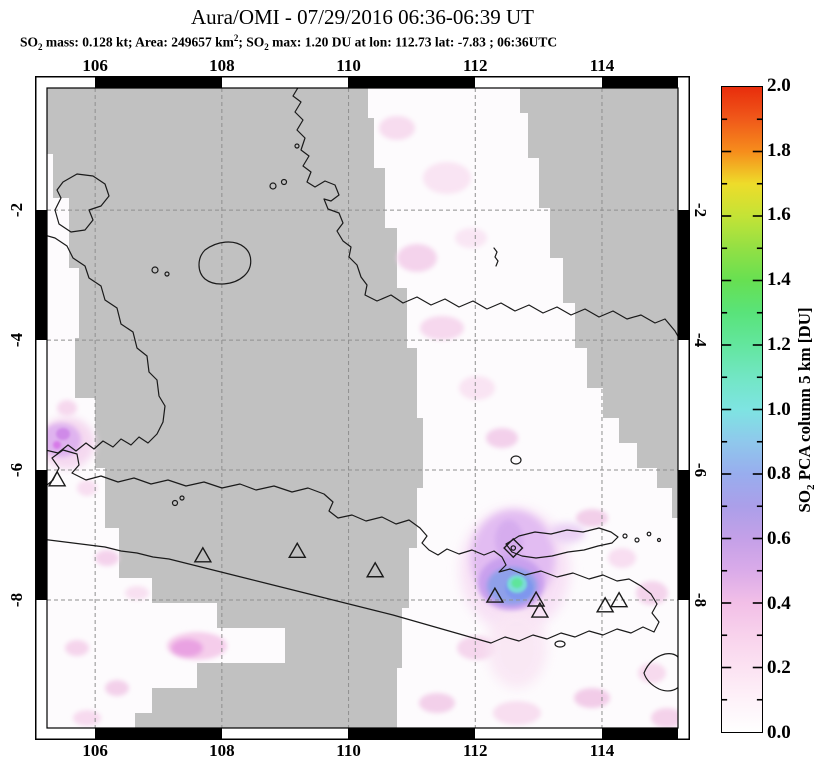 The image size is (823, 759). Describe the element at coordinates (562, 543) in the screenshot. I see `coastline-madura` at that location.